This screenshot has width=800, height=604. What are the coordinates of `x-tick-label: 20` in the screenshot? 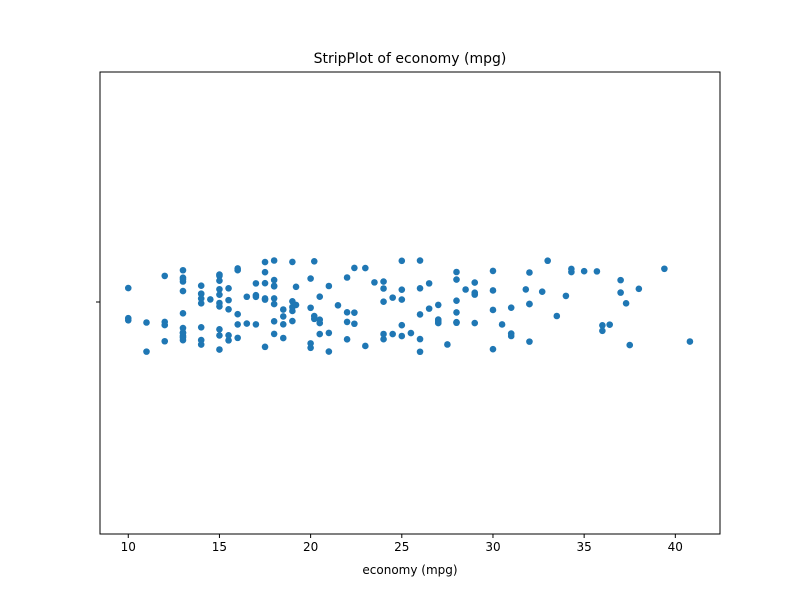 It's located at (310, 547).